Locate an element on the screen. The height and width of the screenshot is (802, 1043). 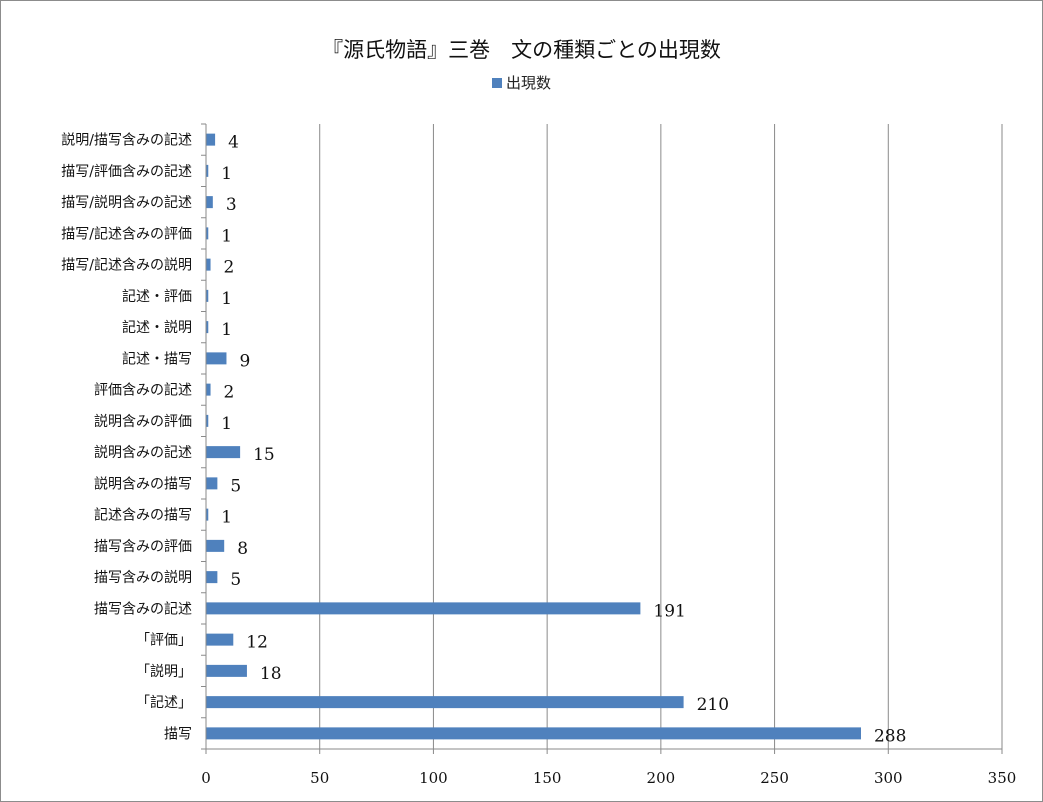
value-label: 4 is located at coordinates (233, 143).